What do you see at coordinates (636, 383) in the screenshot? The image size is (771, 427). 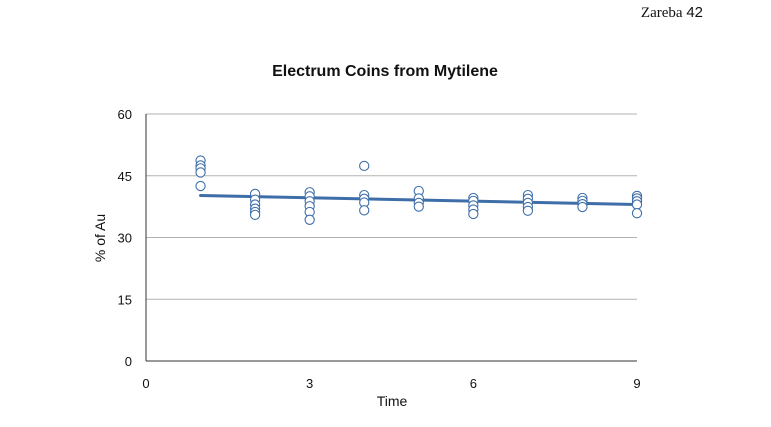 I see `x-tick-label: 9` at bounding box center [636, 383].